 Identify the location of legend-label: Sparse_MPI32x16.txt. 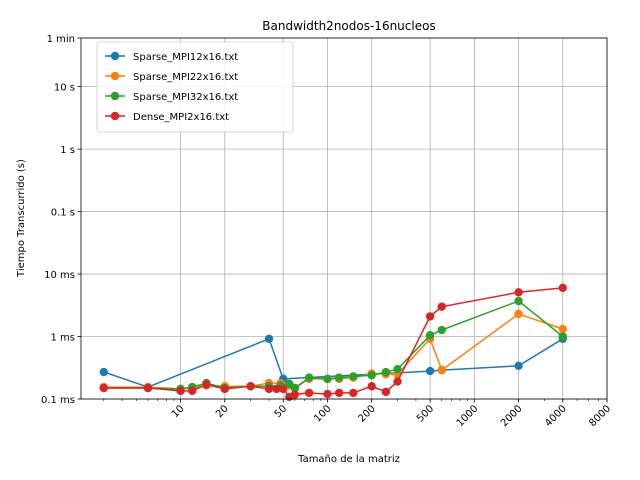
(185, 97).